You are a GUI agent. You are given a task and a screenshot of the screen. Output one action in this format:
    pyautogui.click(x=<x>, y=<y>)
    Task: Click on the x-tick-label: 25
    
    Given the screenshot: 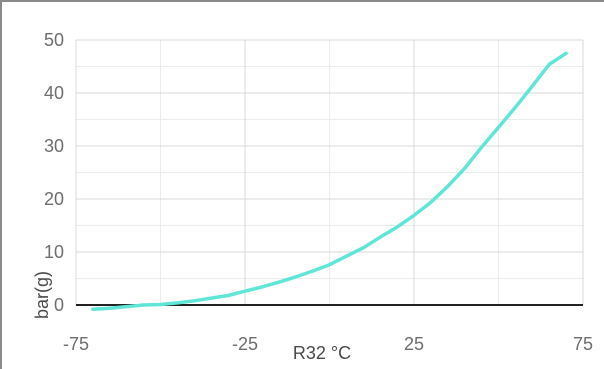 What is the action you would take?
    pyautogui.click(x=414, y=344)
    